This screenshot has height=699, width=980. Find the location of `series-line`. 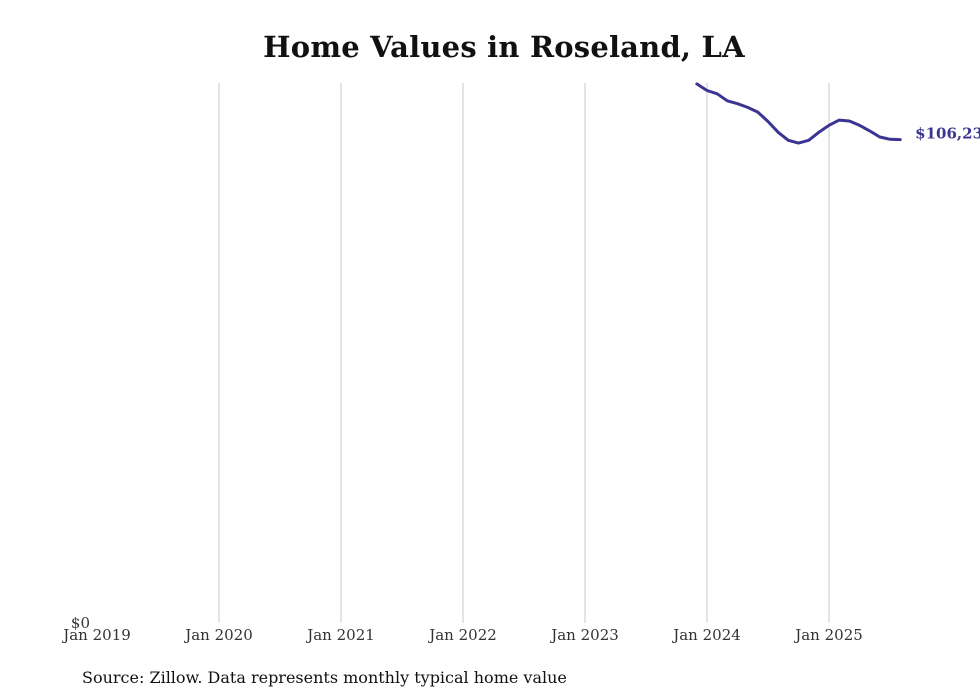

series-line is located at coordinates (798, 113).